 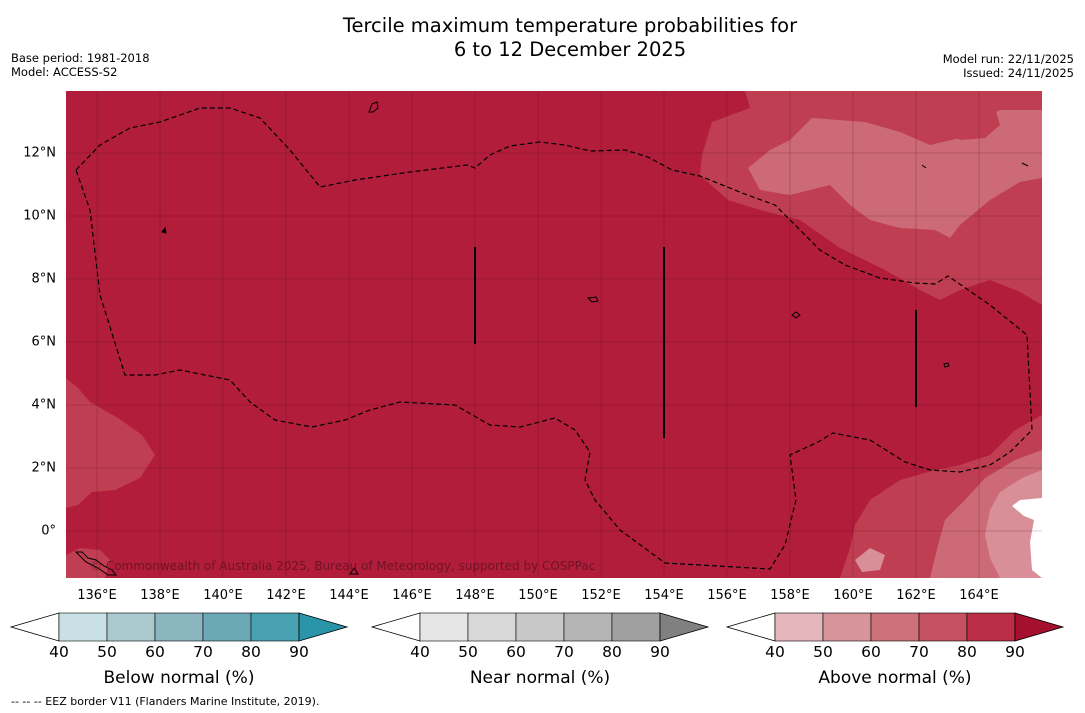 I want to click on colorbar-above-tick-5: 90, so click(x=1015, y=652).